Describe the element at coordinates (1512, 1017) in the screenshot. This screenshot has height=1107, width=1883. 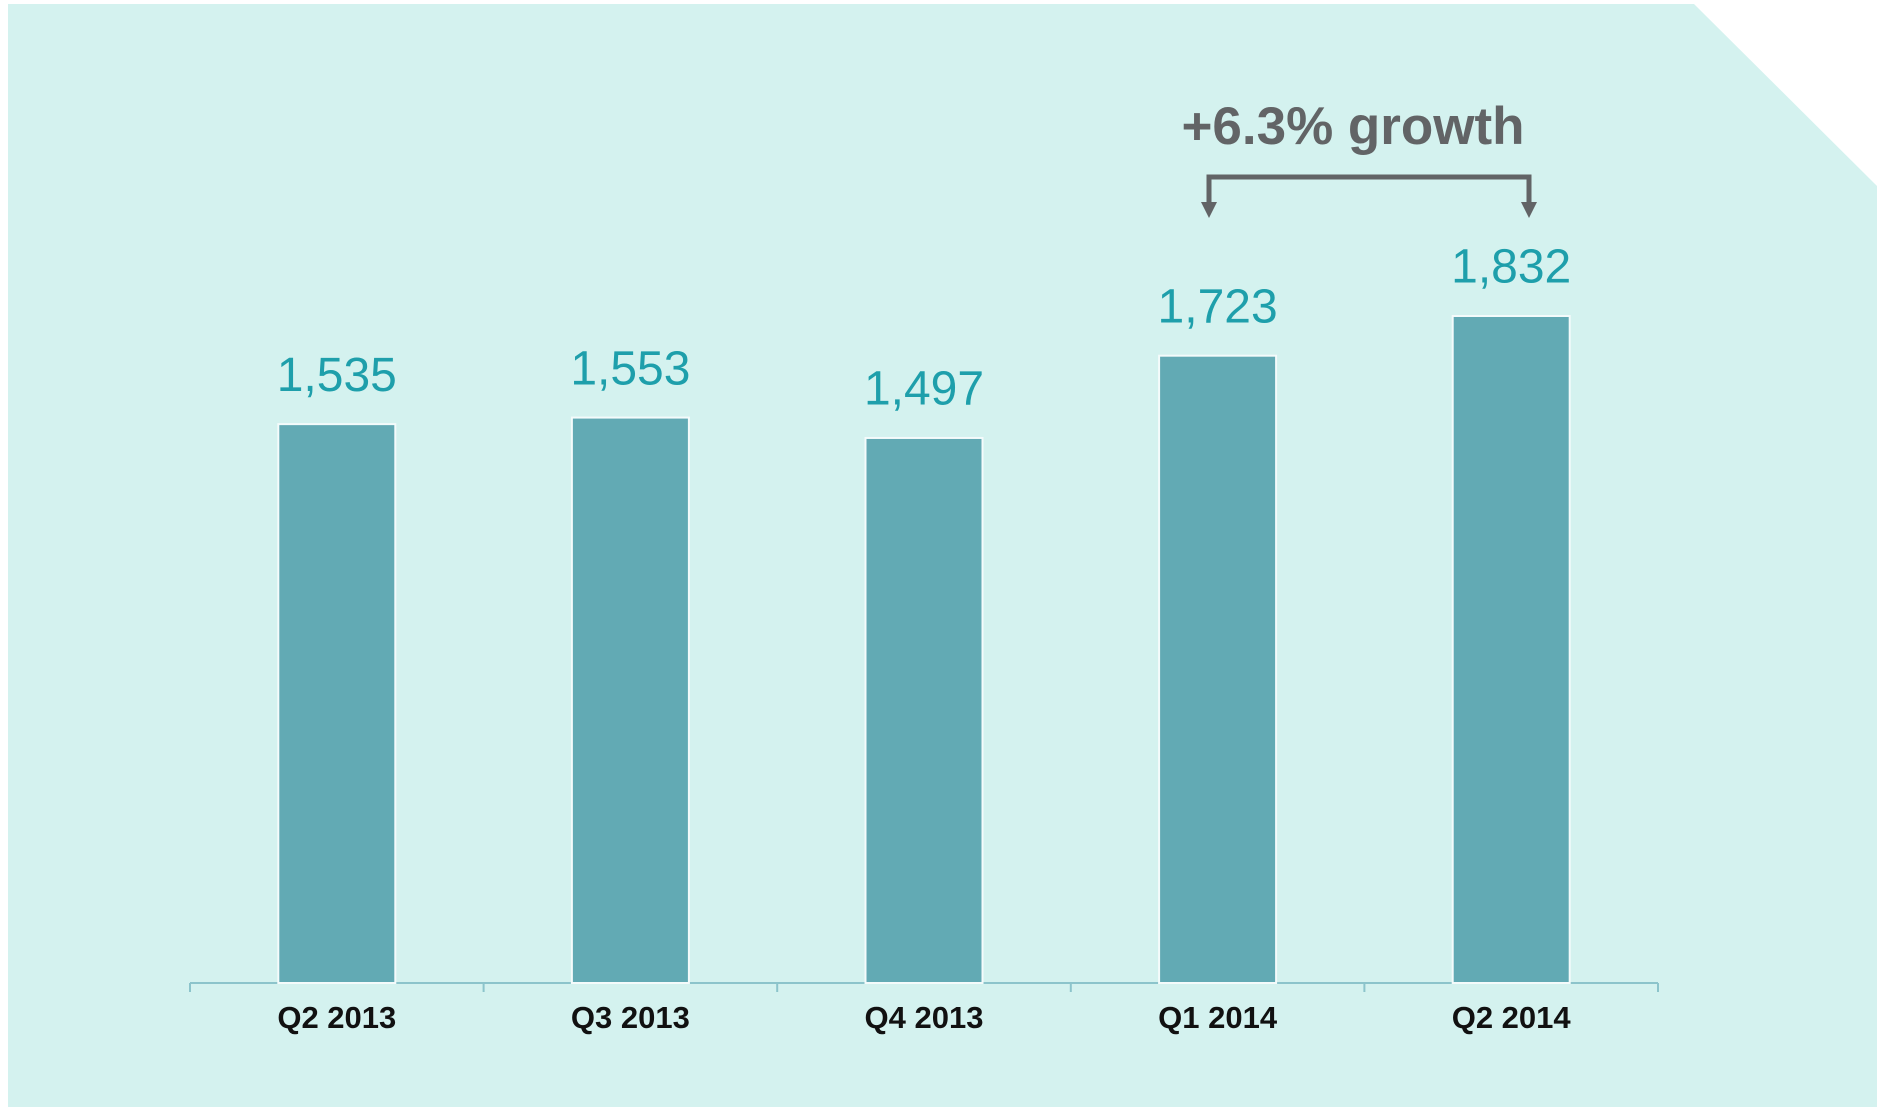
I see `x-tick-label: Q2 2014` at that location.